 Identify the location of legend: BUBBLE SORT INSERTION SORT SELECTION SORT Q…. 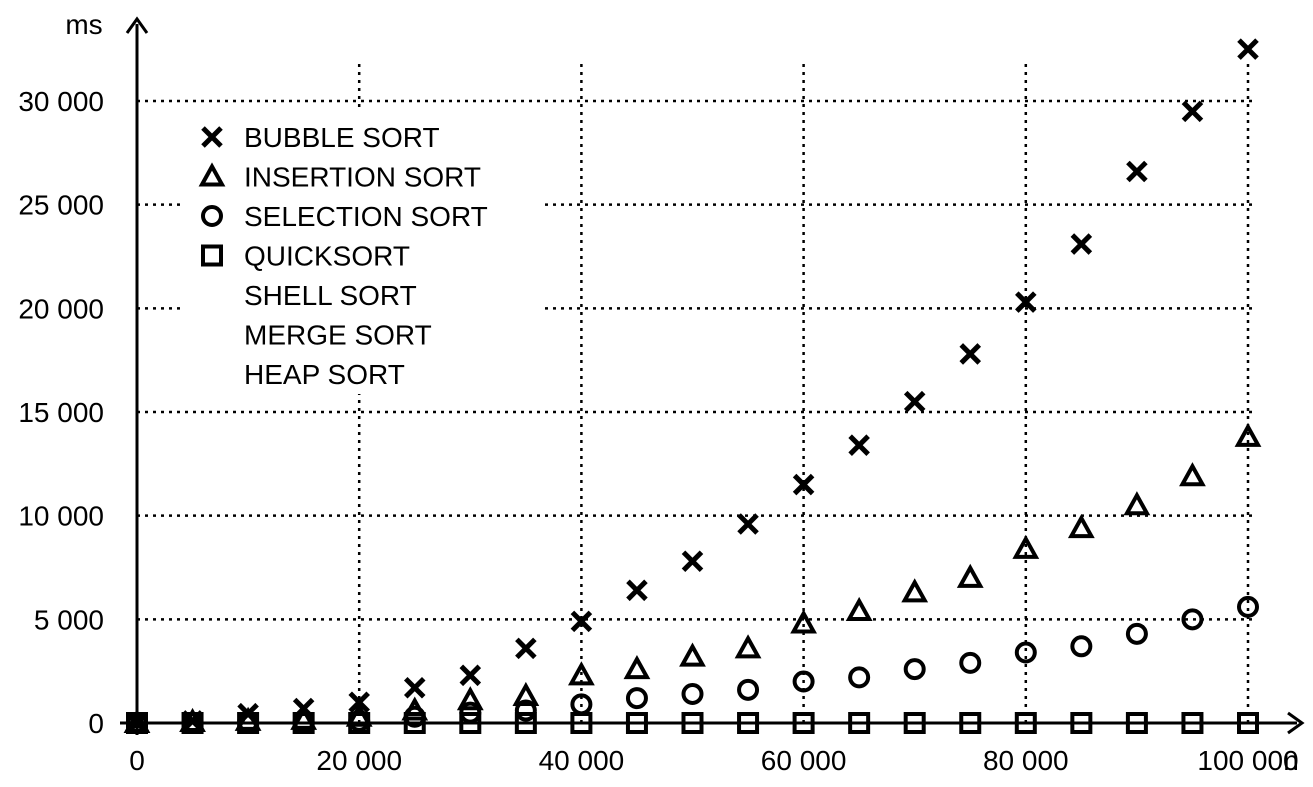
(343, 256).